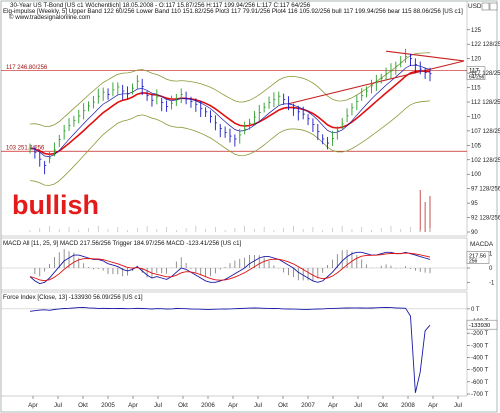  Describe the element at coordinates (425, 56) in the screenshot. I see `upper-trendline` at that location.